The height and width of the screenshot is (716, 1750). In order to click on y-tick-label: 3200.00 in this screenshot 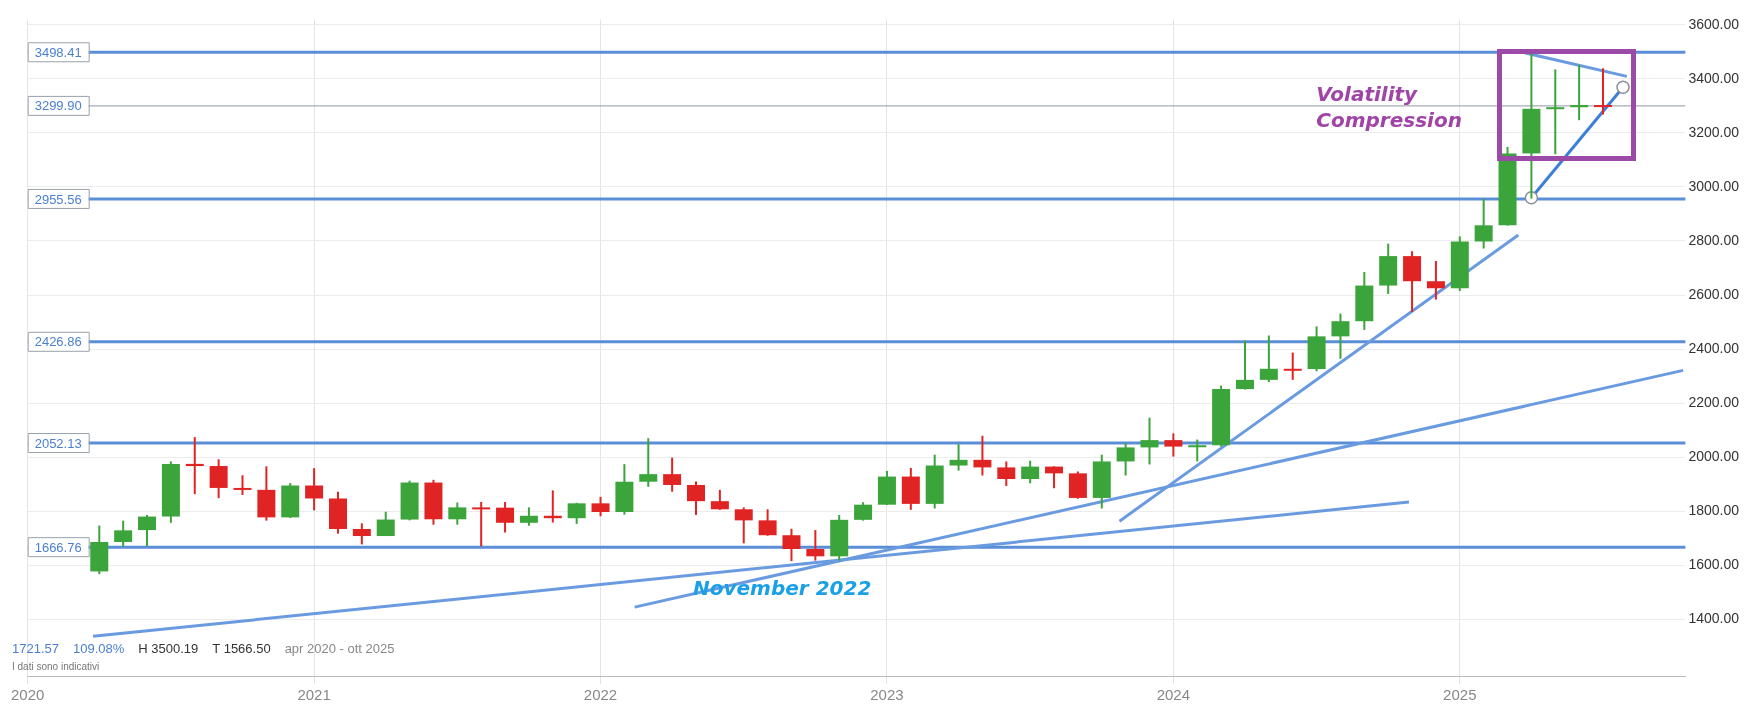, I will do `click(1714, 131)`.